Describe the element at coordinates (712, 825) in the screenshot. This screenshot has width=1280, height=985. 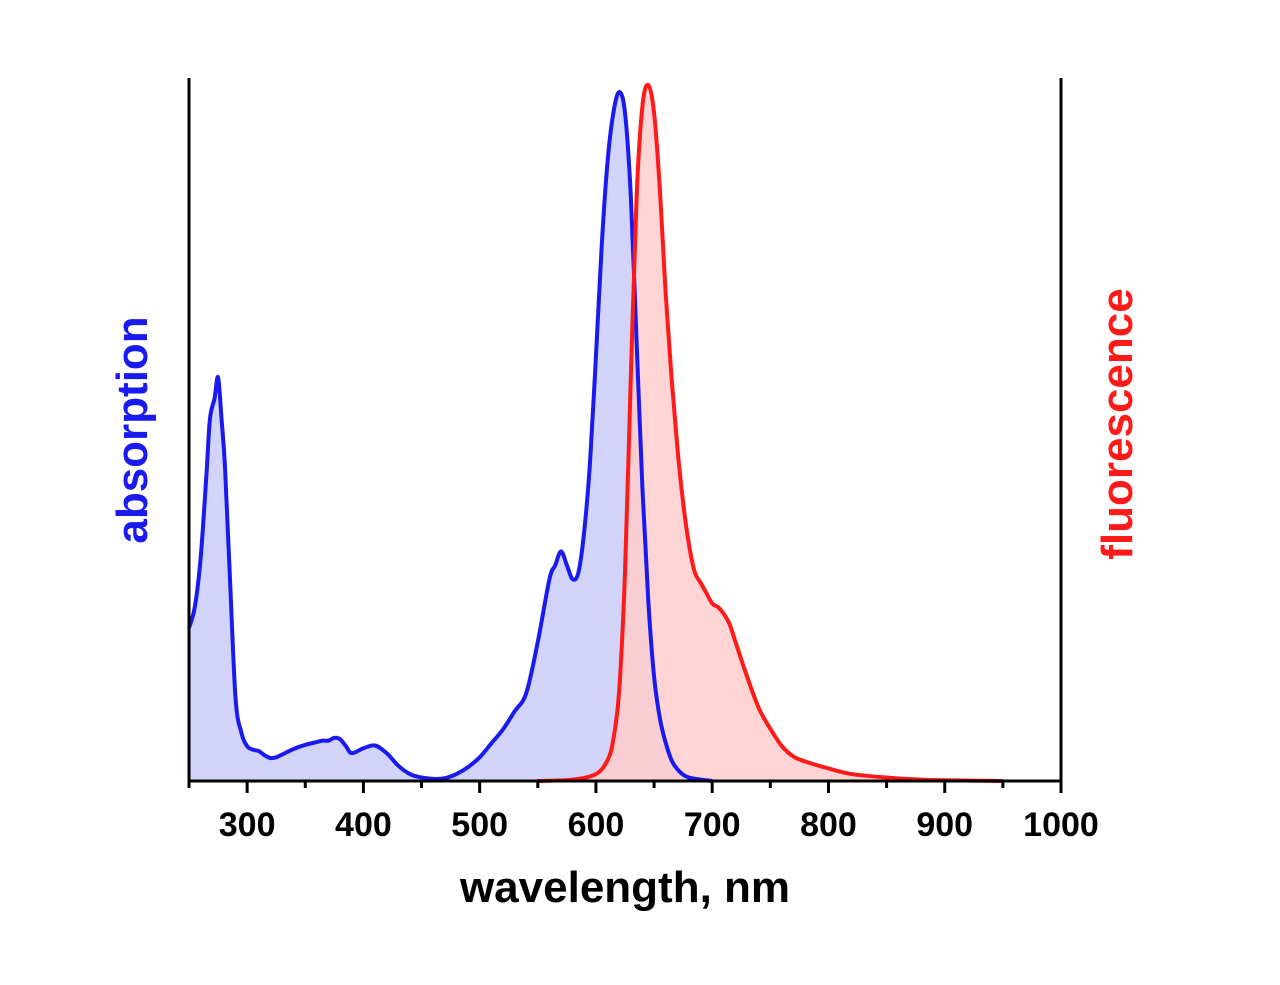
I see `x-tick-label: 700` at that location.